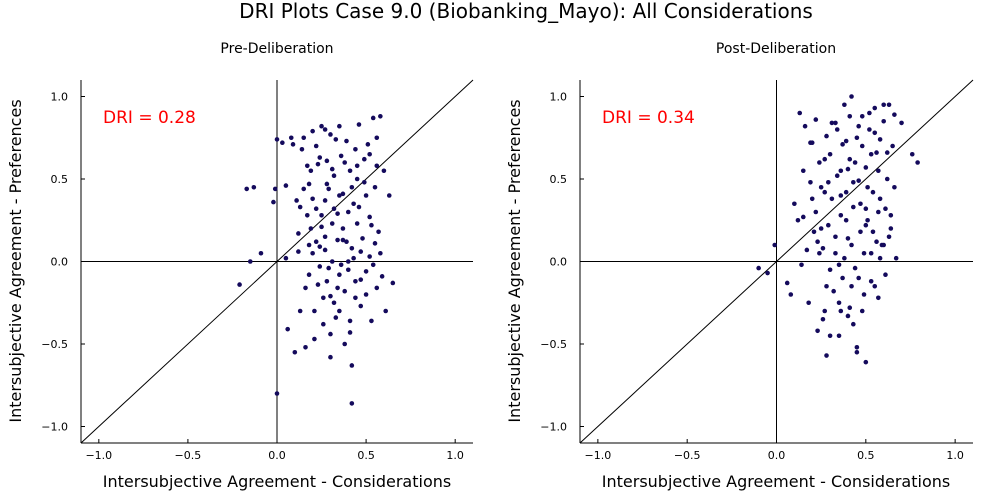 The image size is (1000, 500). Describe the element at coordinates (777, 455) in the screenshot. I see `x-tick-label: 0.0` at that location.